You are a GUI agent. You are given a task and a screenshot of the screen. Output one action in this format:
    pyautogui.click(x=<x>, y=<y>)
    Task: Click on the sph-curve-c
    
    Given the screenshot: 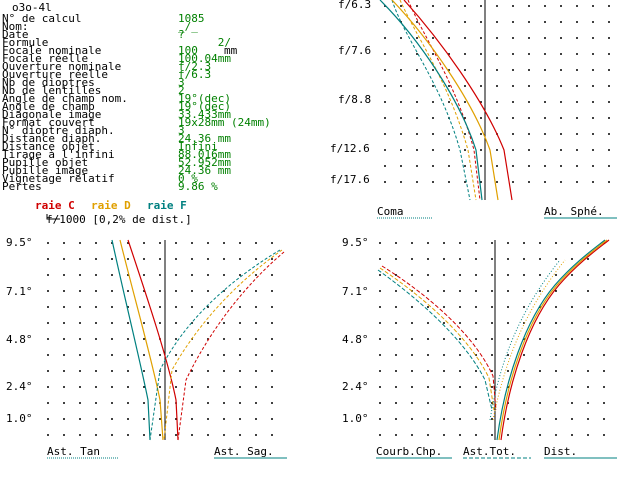 What is the action you would take?
    pyautogui.click(x=458, y=100)
    